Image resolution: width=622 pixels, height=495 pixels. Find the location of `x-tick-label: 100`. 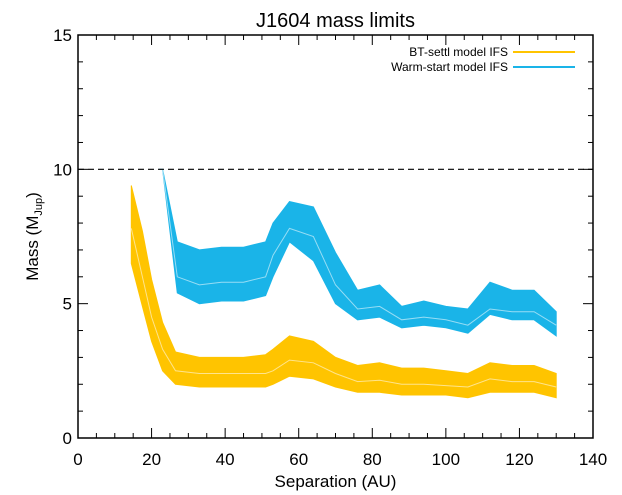

x-tick-label: 100 is located at coordinates (446, 459).